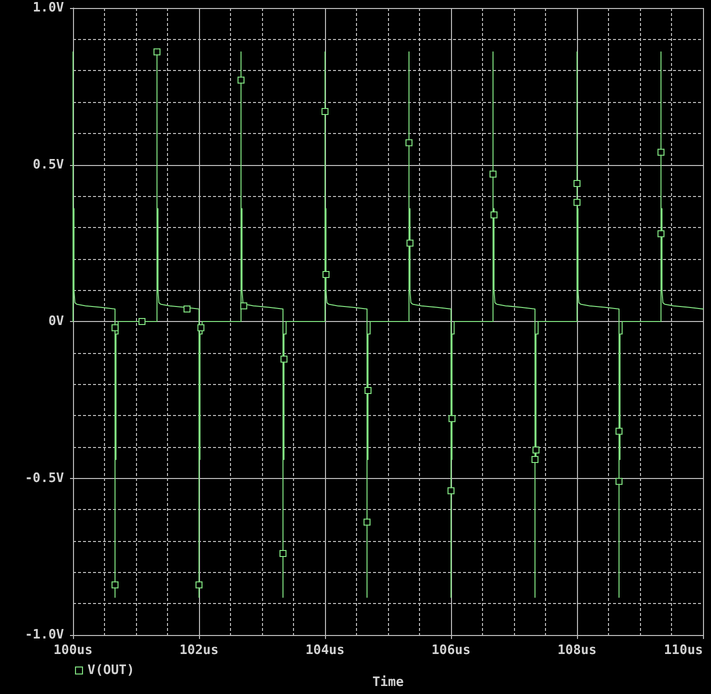 Image resolution: width=711 pixels, height=694 pixels. What do you see at coordinates (44, 635) in the screenshot?
I see `y-tick-label: -1.0V` at bounding box center [44, 635].